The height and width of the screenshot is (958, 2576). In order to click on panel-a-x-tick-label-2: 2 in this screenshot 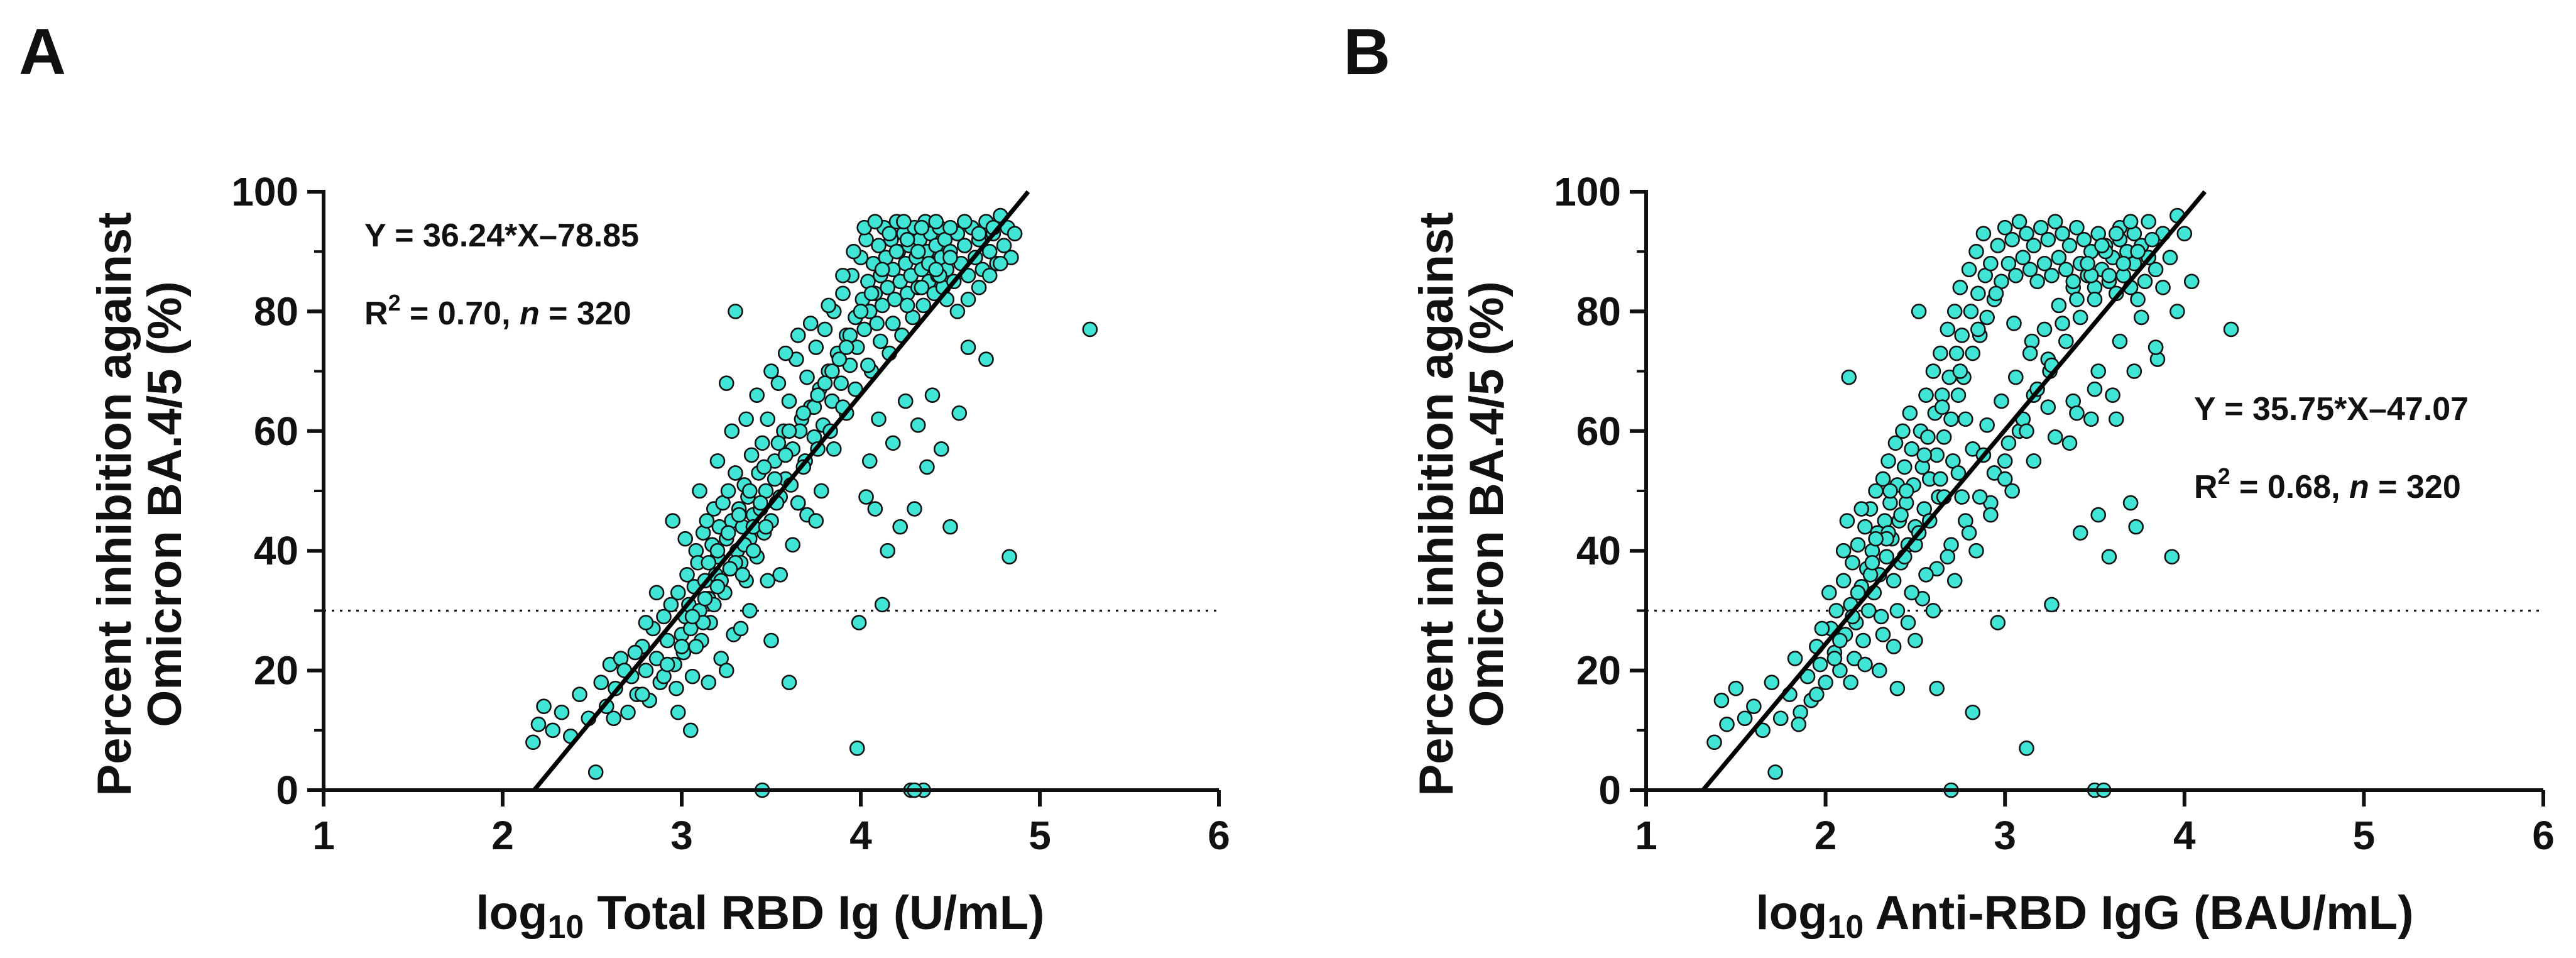, I will do `click(503, 835)`.